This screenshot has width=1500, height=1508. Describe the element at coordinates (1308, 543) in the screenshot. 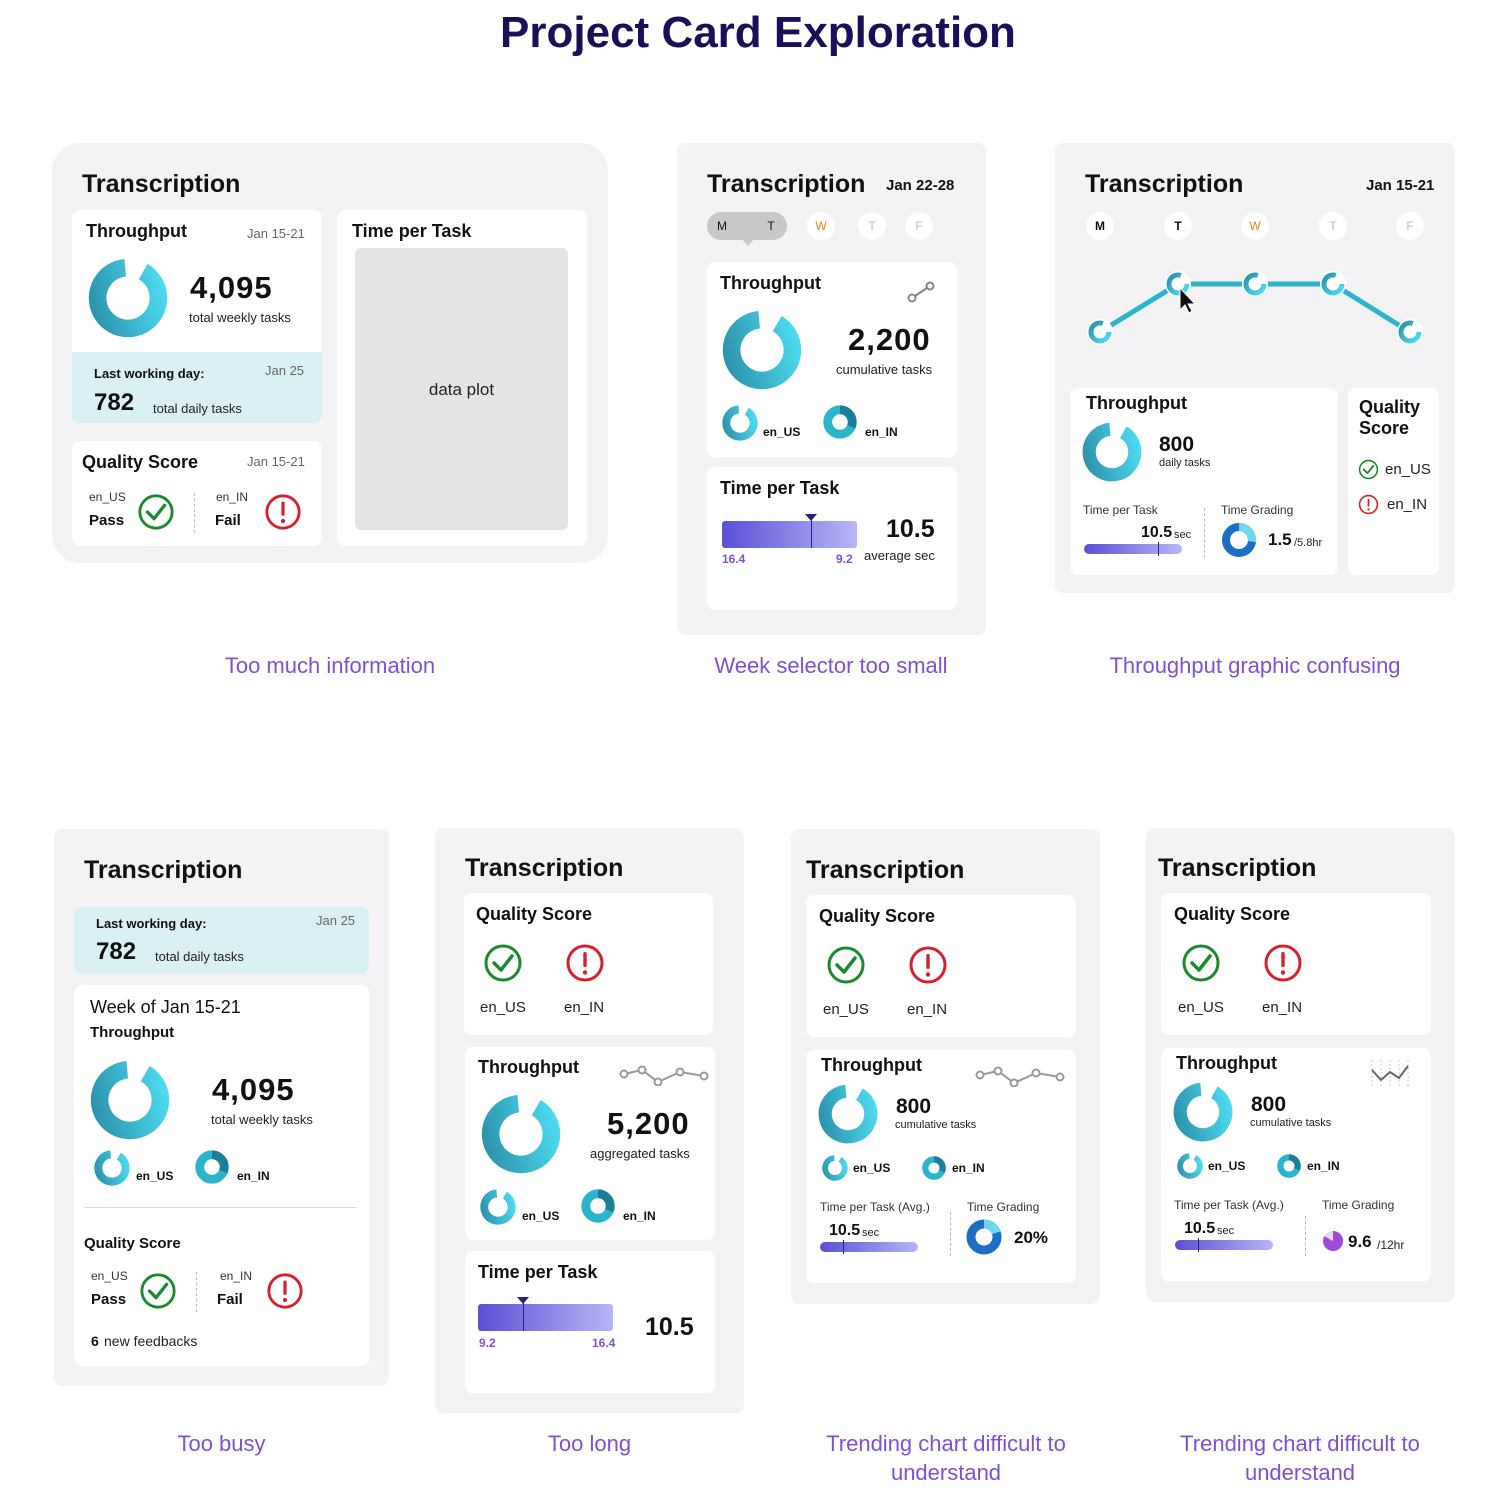

I see `time-grading-unit: /5.8hr` at that location.